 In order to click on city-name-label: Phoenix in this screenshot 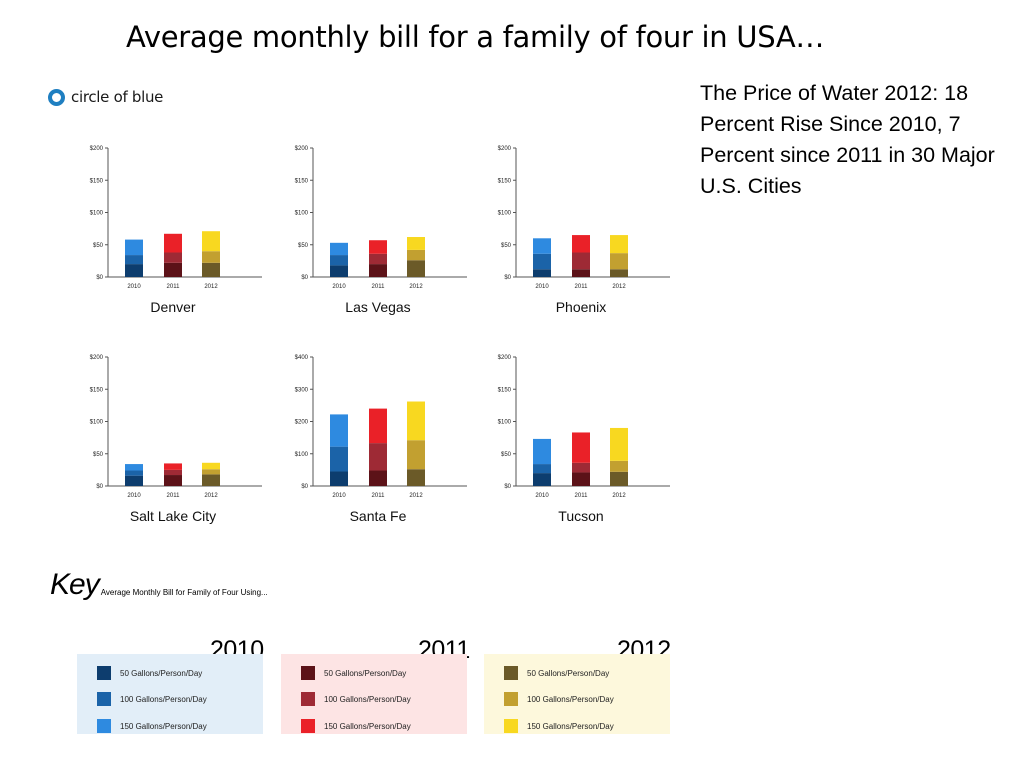, I will do `click(581, 307)`.